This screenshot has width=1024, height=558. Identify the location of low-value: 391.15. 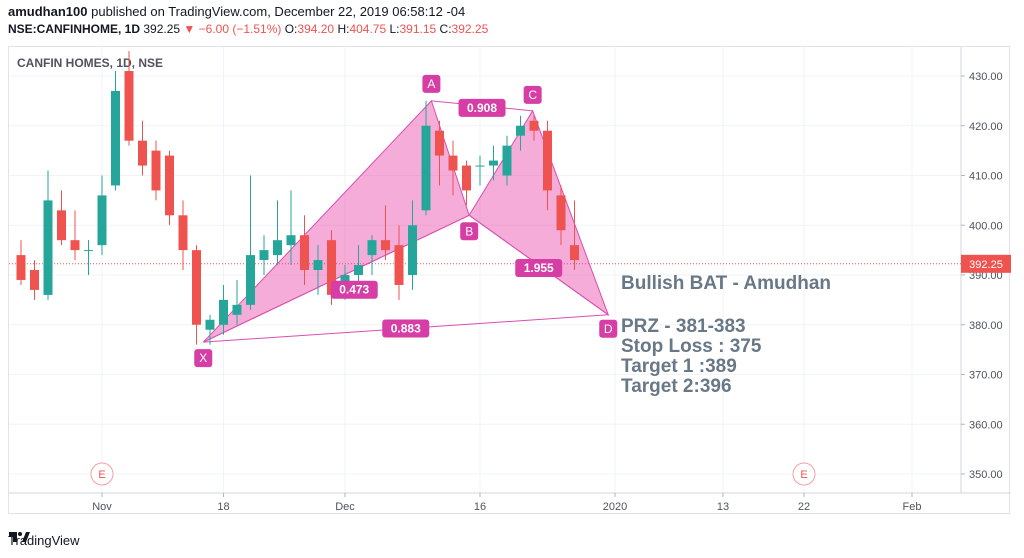
(418, 29).